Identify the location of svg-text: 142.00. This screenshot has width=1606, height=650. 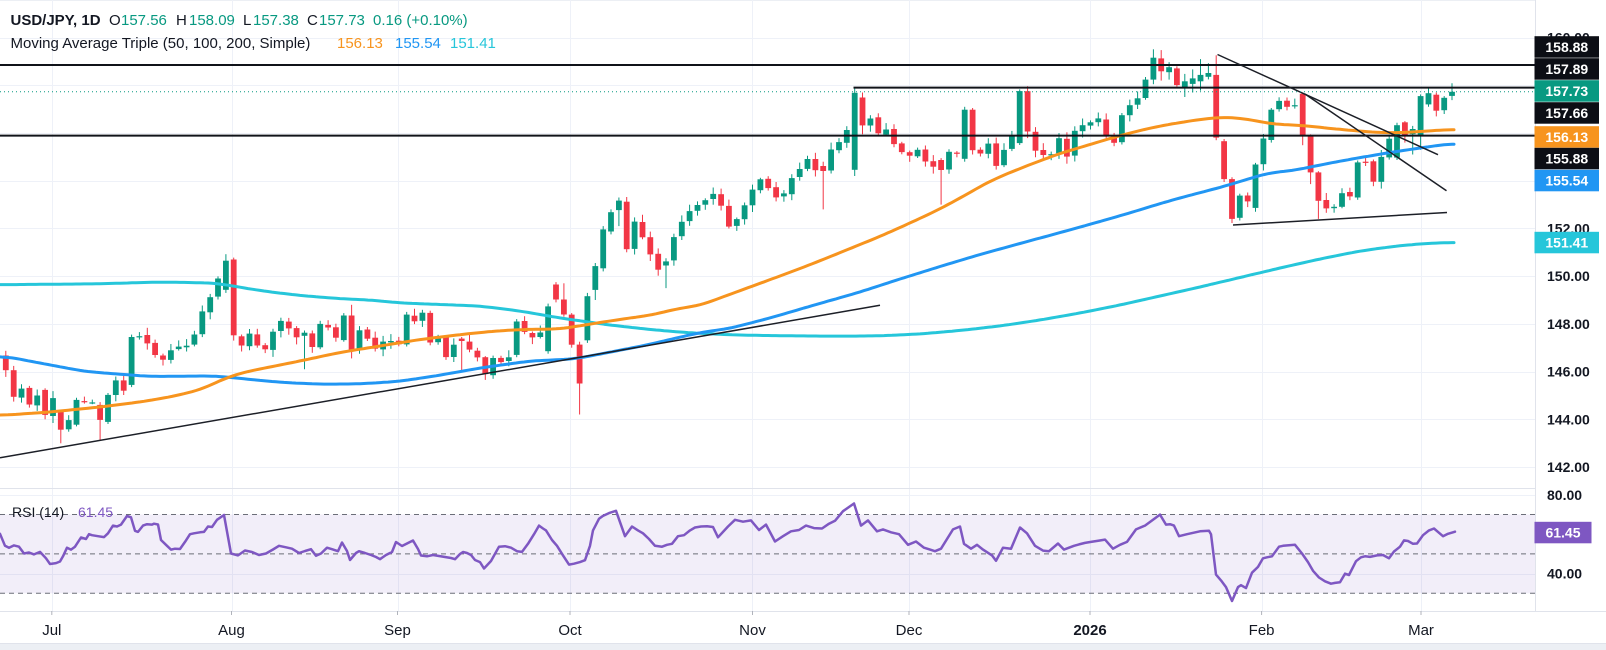
(1568, 467).